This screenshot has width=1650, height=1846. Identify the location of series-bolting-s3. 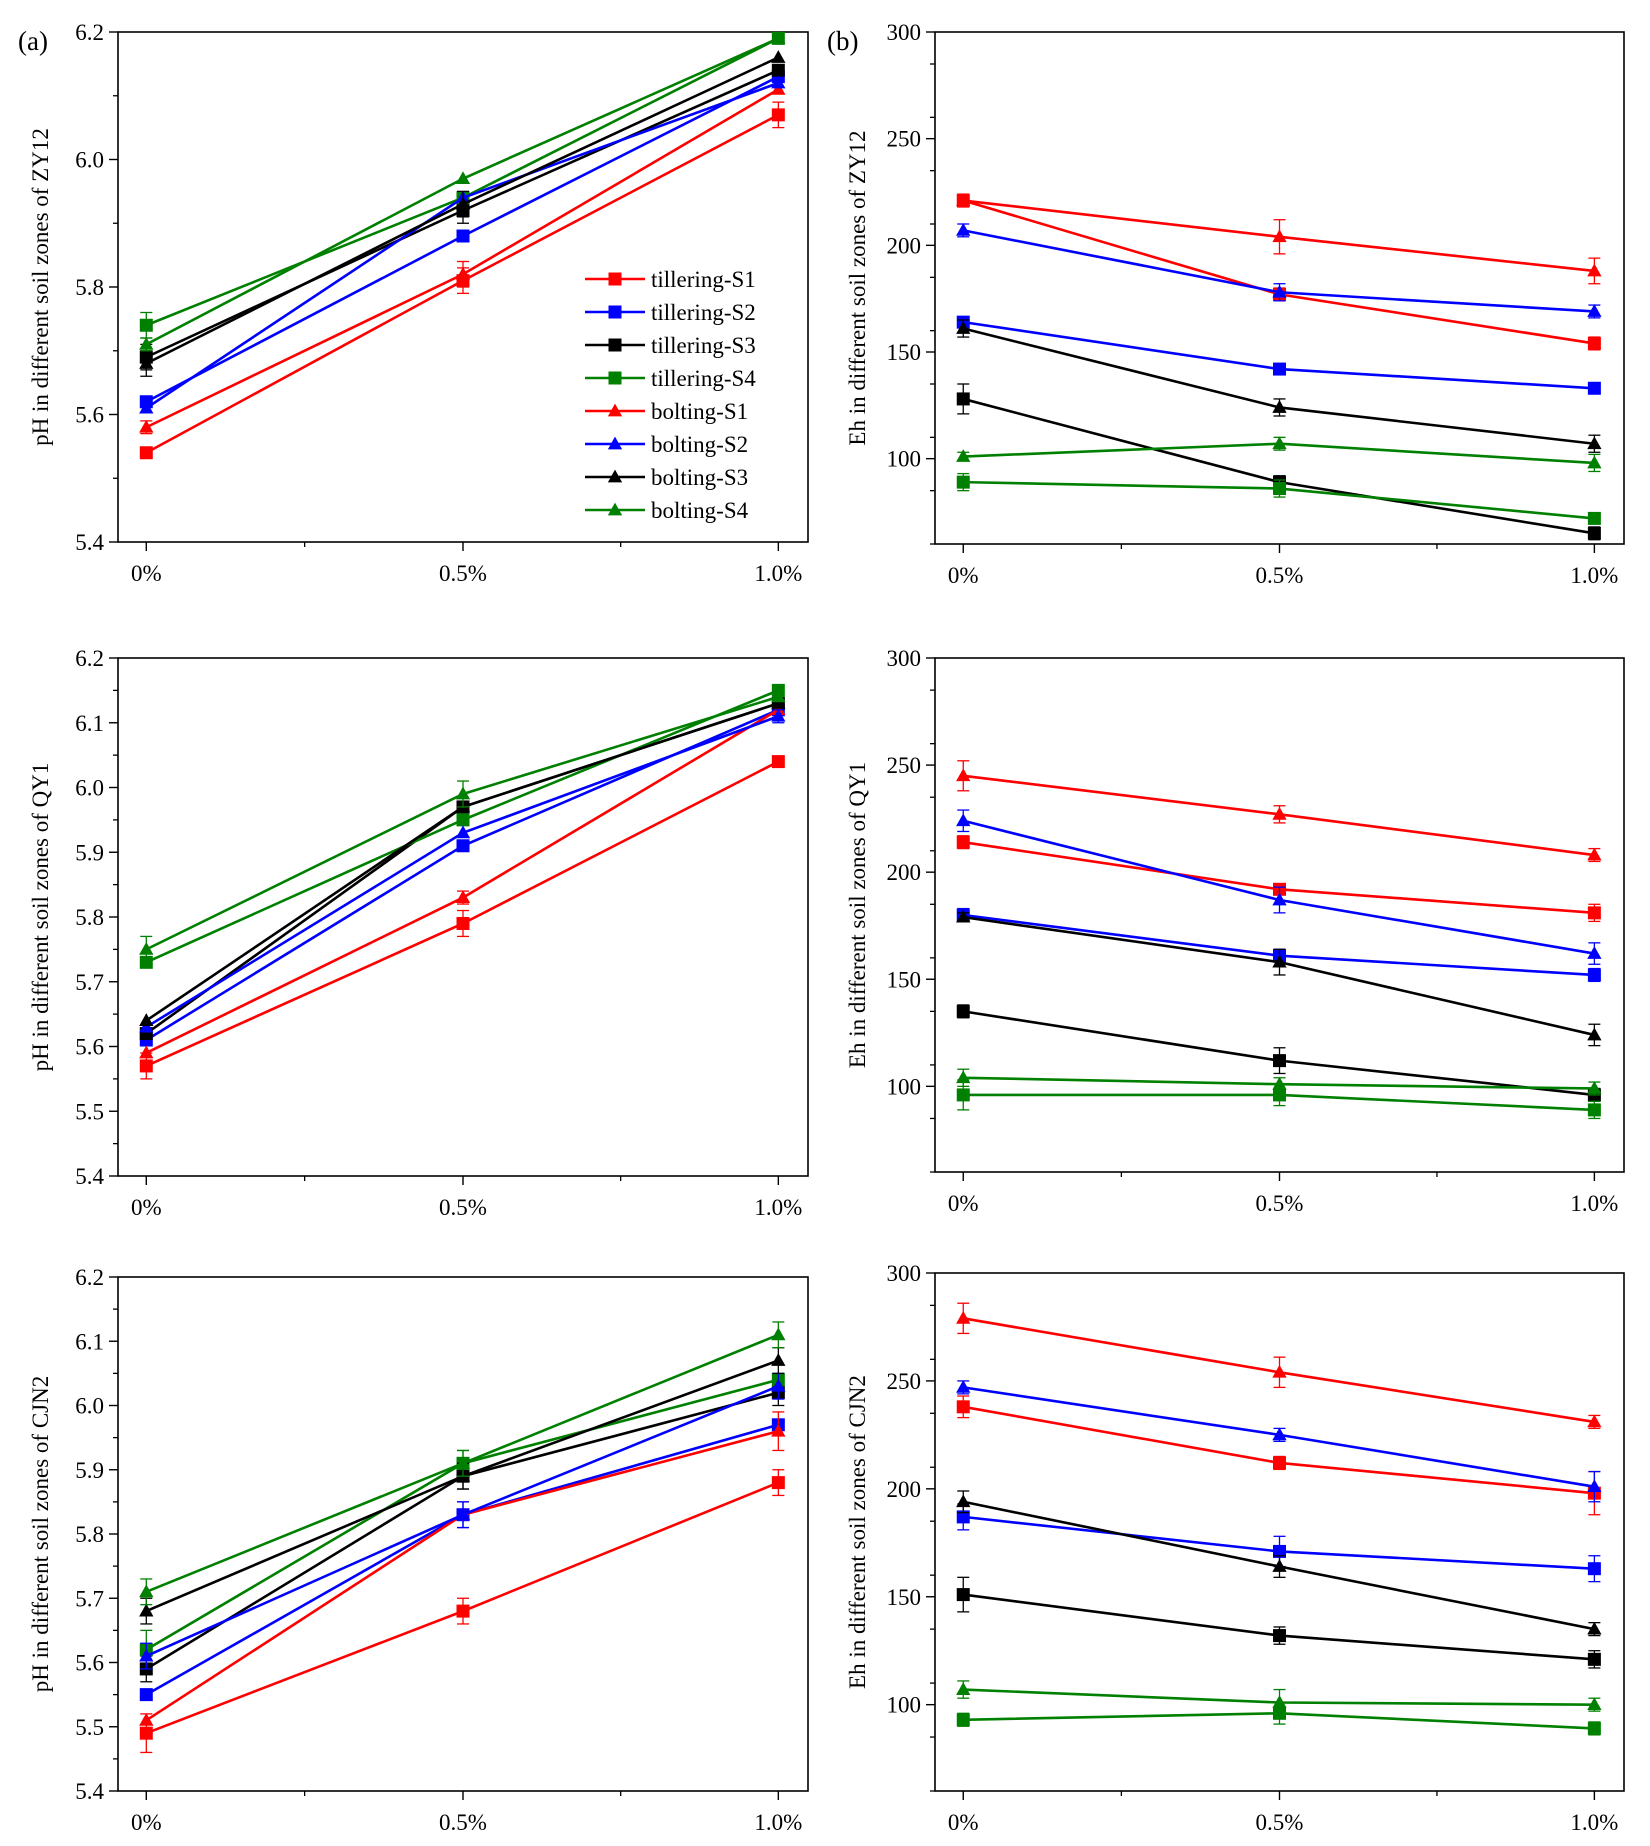
(462, 1486).